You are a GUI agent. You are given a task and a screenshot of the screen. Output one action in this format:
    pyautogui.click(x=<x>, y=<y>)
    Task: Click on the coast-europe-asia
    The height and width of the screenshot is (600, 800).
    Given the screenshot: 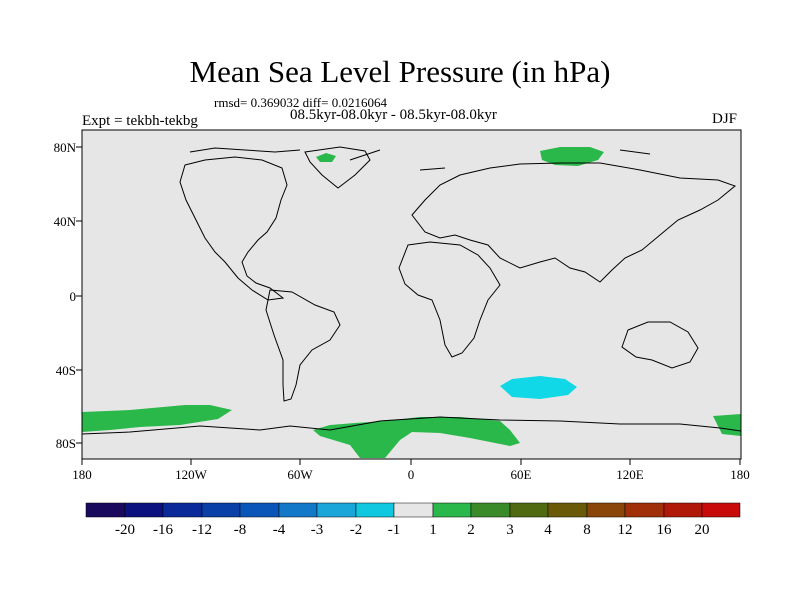 What is the action you would take?
    pyautogui.click(x=574, y=222)
    